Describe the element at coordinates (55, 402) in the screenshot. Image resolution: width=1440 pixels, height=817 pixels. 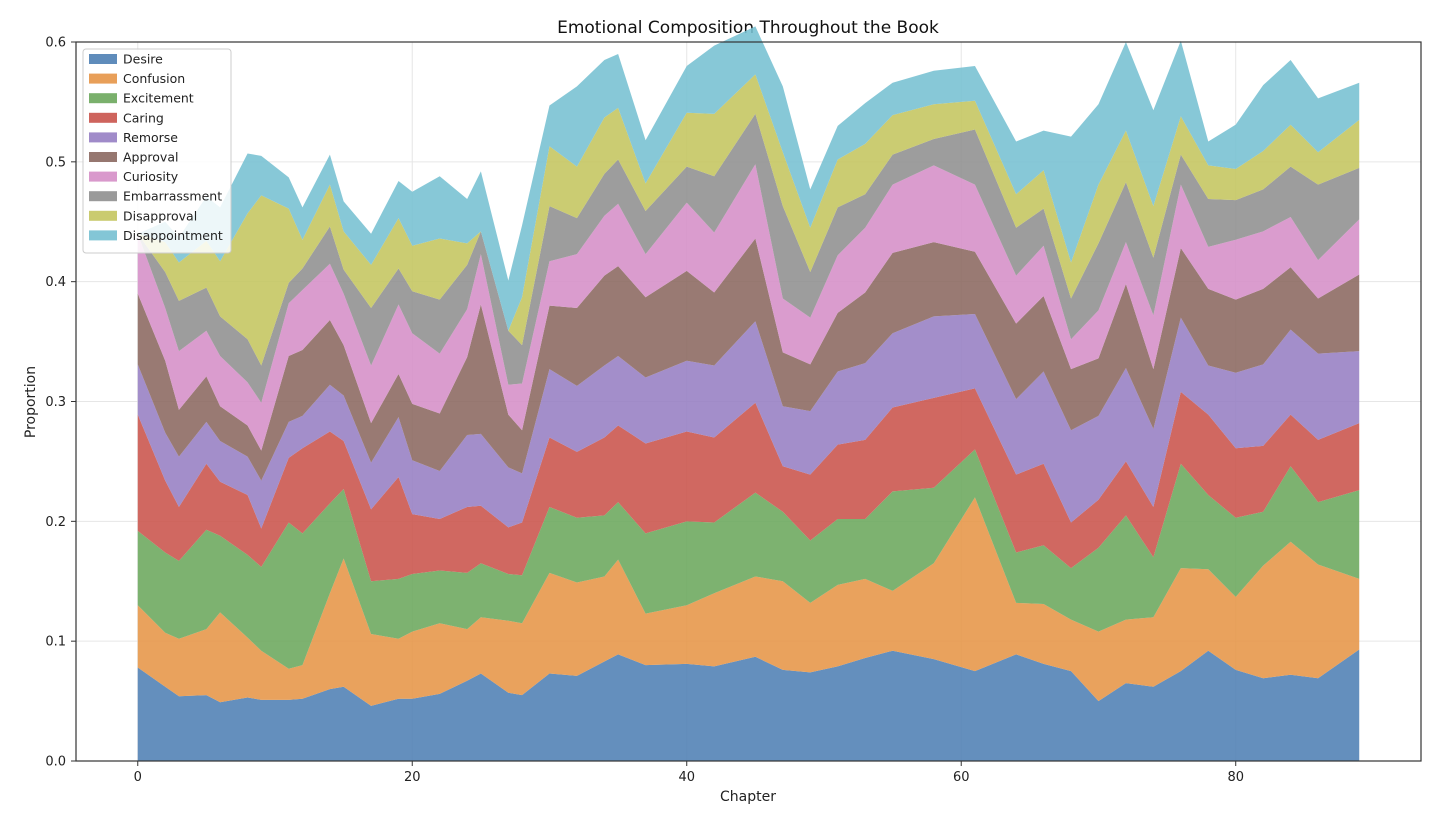
I see `y-tick-label: 0.3` at that location.